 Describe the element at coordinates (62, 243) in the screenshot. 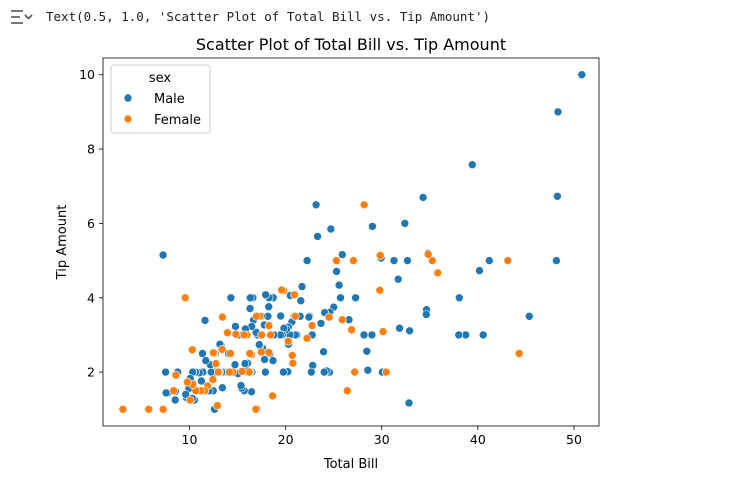

I see `y-axis-label: Tip Amount` at that location.